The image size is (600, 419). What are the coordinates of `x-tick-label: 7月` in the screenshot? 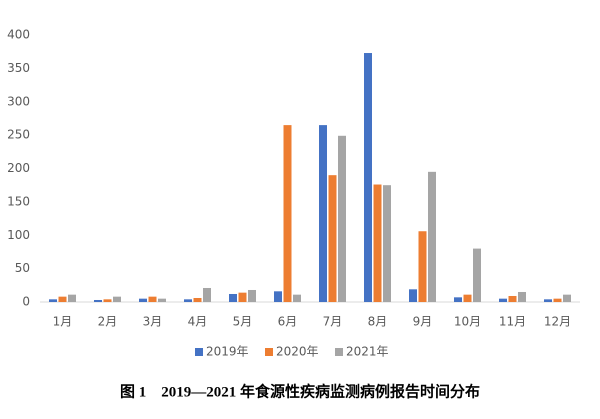 It's located at (333, 322).